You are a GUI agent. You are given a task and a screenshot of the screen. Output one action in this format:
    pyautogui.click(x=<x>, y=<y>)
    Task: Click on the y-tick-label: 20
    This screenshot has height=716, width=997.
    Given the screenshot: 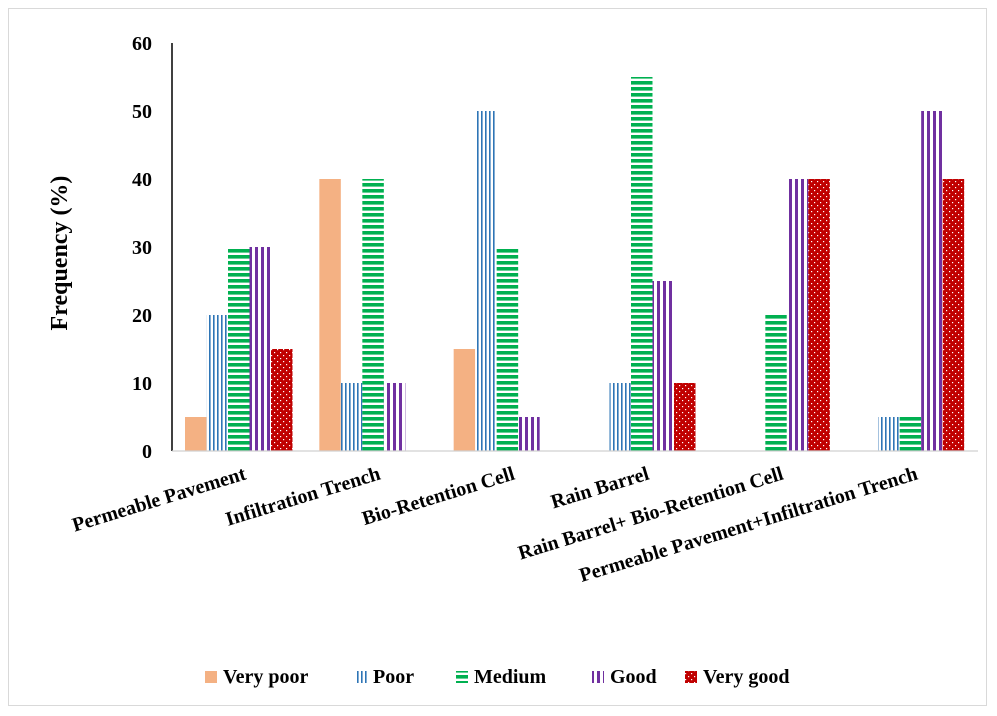 What is the action you would take?
    pyautogui.click(x=142, y=316)
    